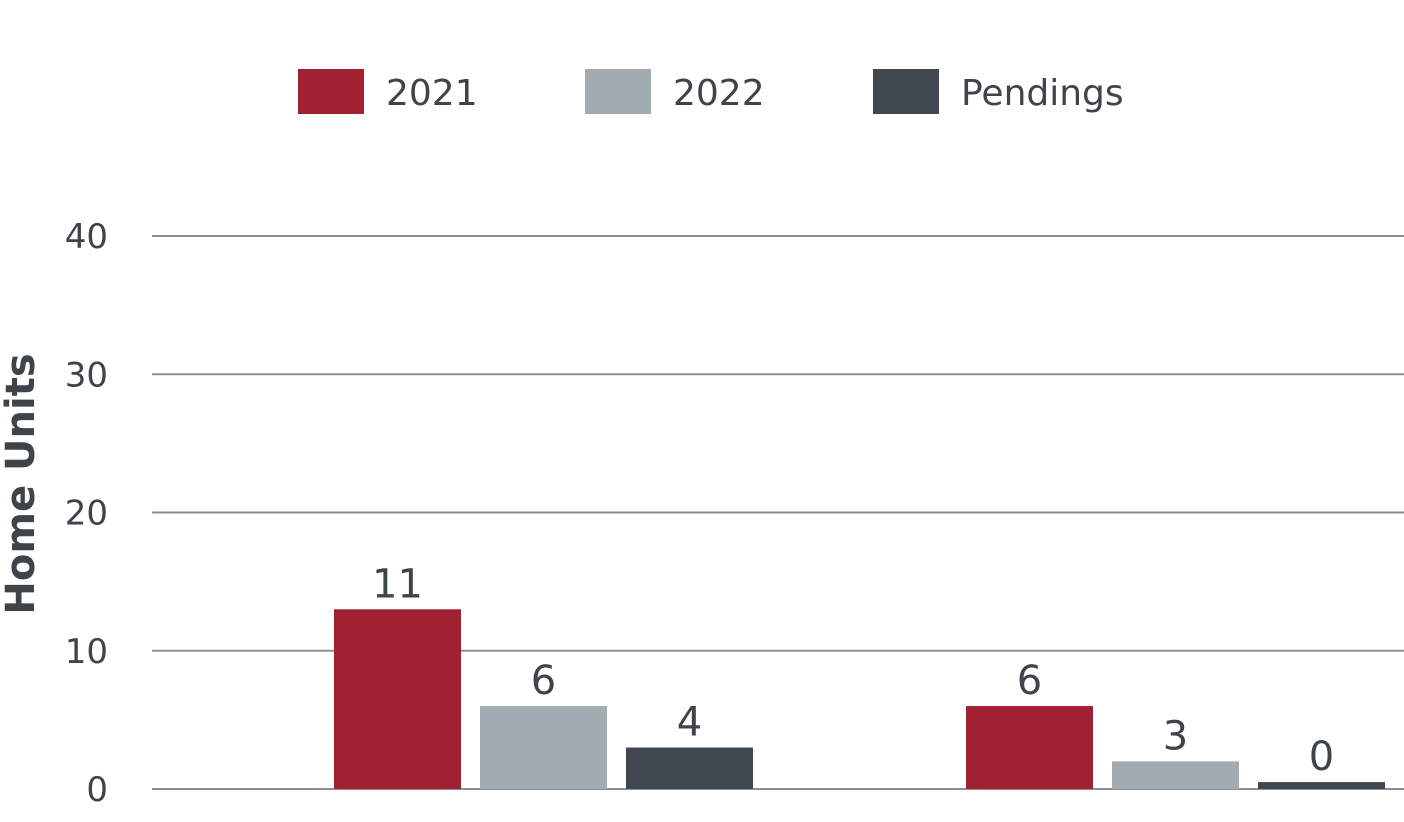 This screenshot has width=1404, height=822. Describe the element at coordinates (618, 91) in the screenshot. I see `legend-swatch-2022` at that location.